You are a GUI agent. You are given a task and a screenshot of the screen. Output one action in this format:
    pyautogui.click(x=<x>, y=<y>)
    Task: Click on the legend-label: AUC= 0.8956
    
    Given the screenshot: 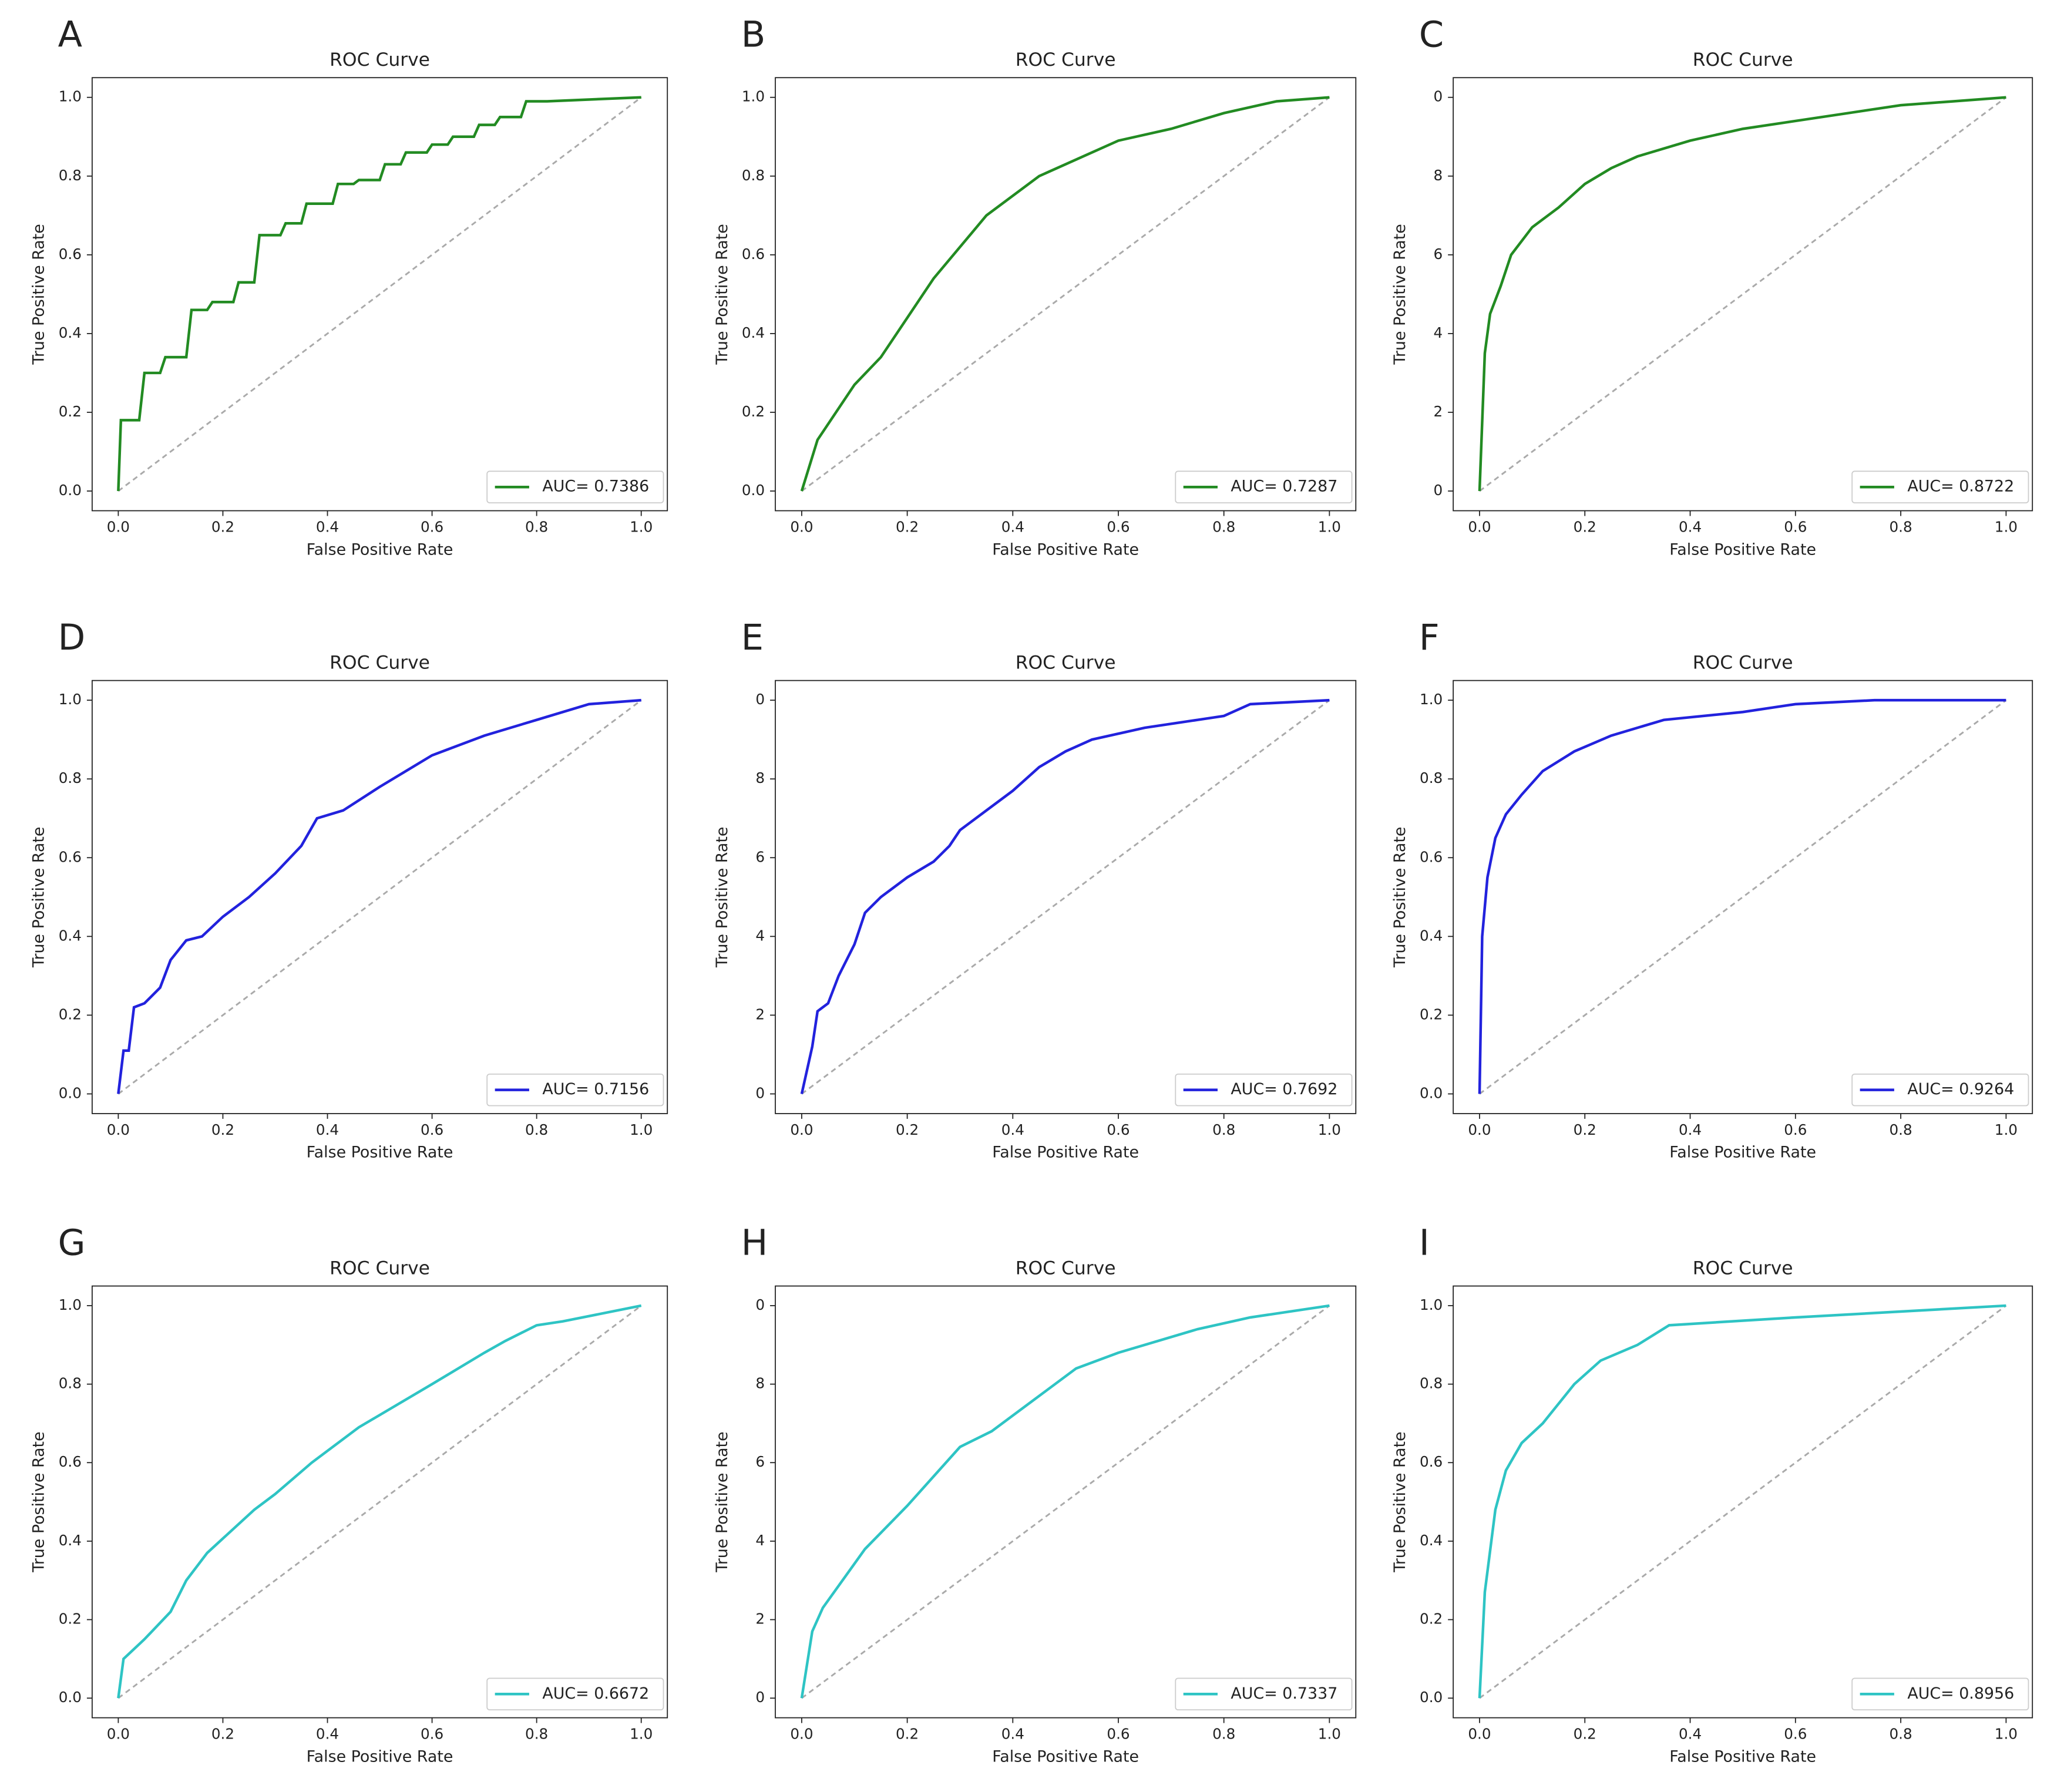 What is the action you would take?
    pyautogui.click(x=1960, y=1694)
    